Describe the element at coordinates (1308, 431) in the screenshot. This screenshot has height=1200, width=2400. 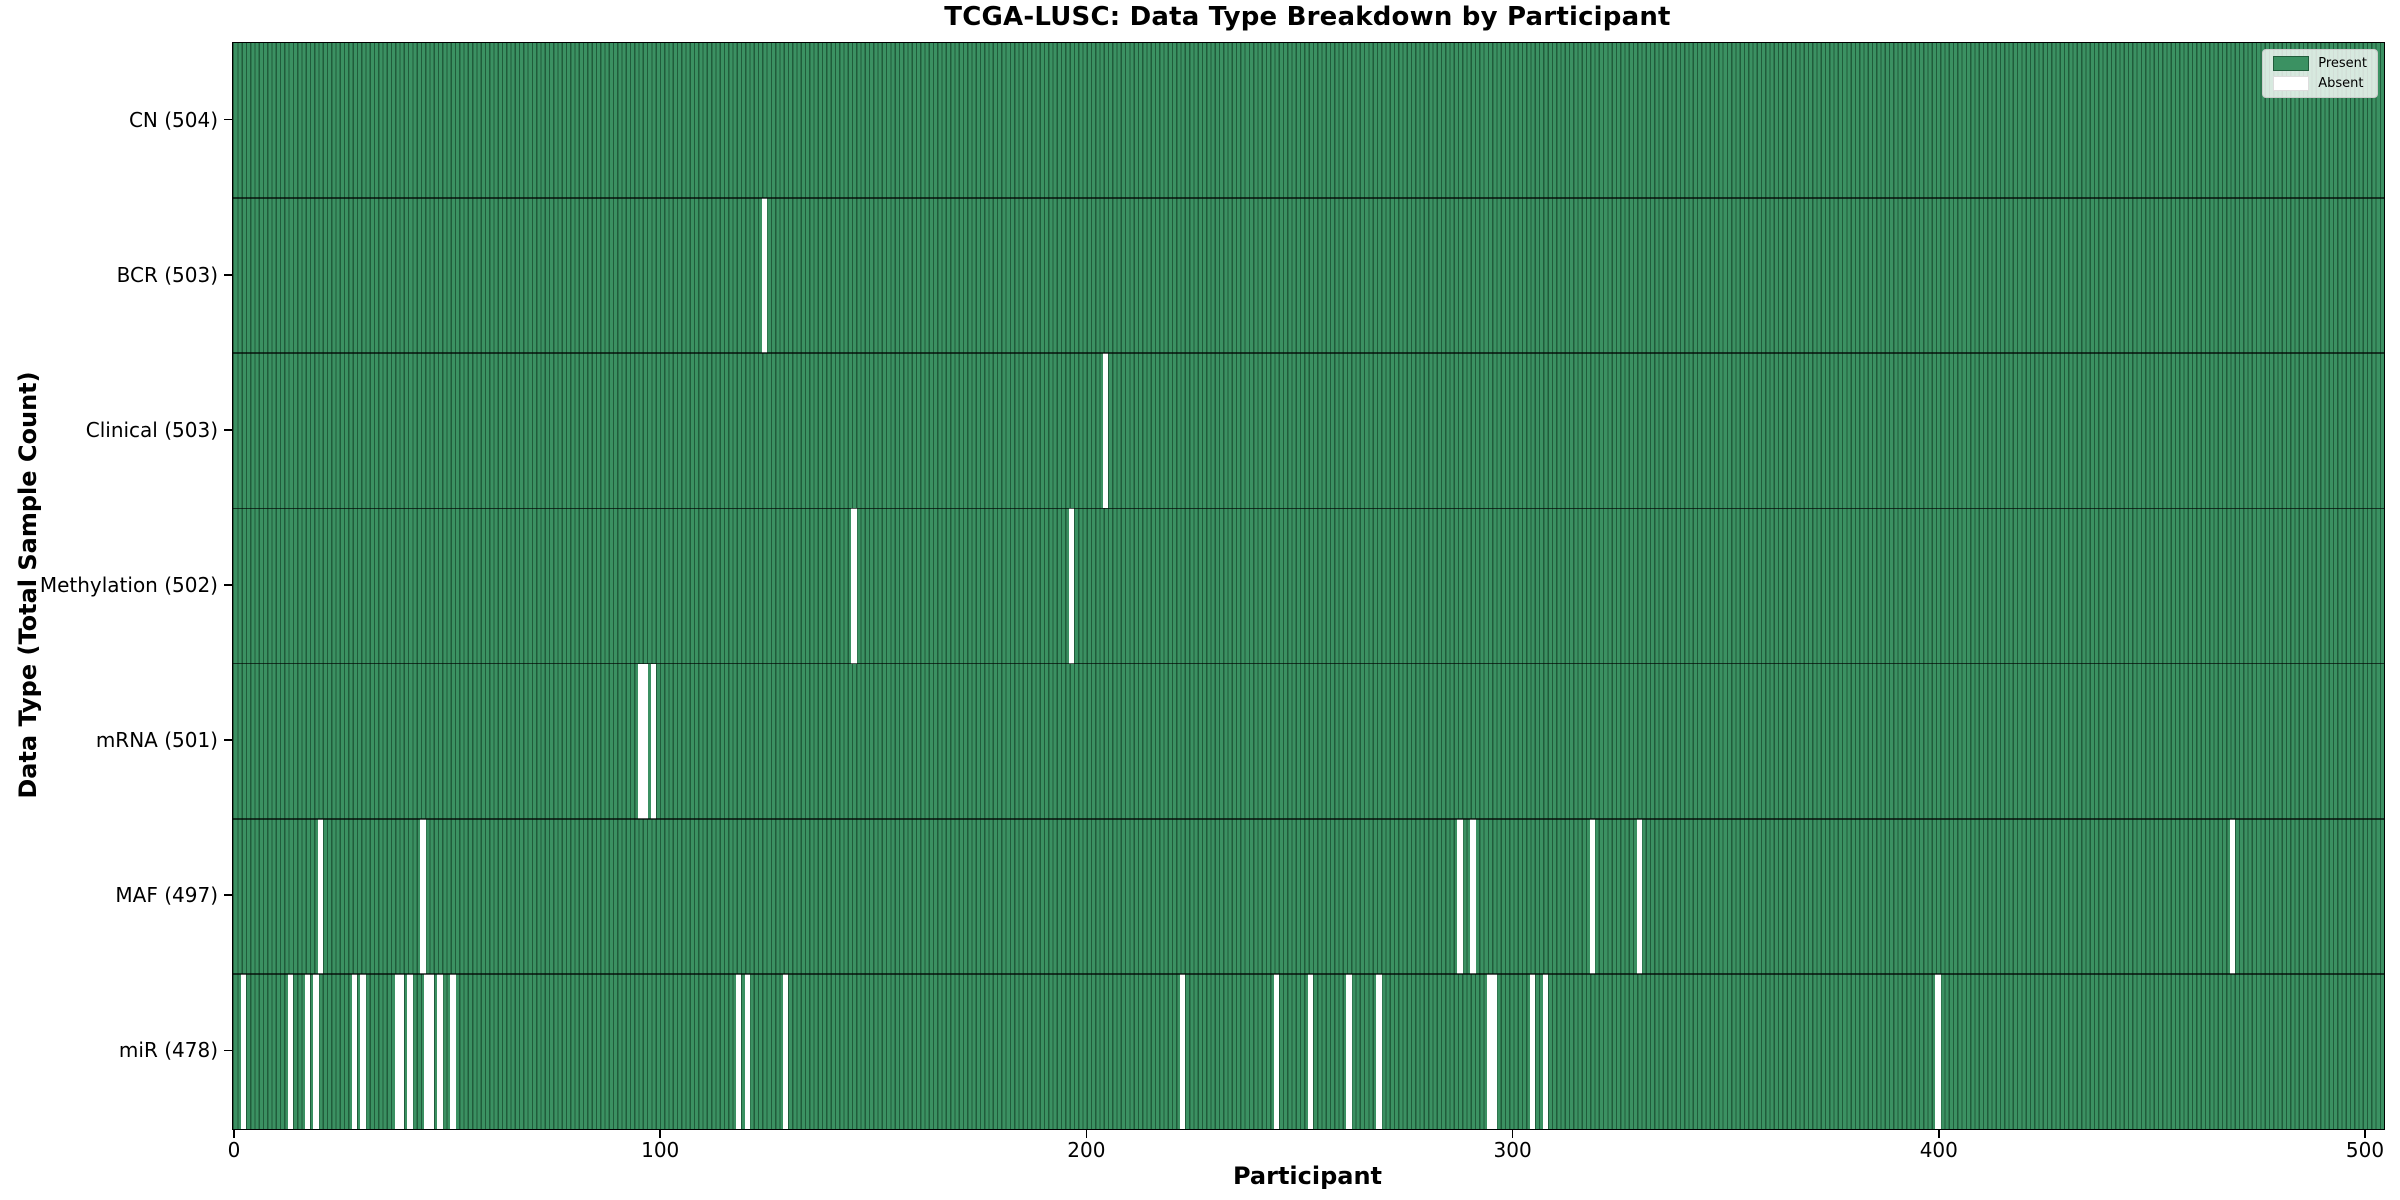
I see `row-Clinical` at that location.